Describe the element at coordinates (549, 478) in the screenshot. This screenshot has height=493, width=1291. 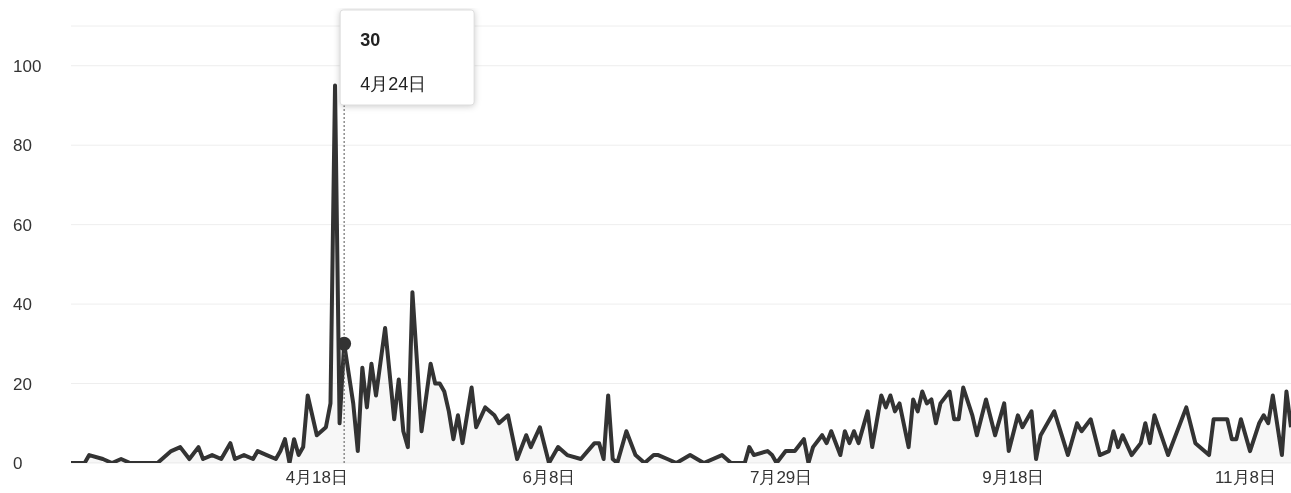
I see `x-tick-label: 6月8日` at that location.